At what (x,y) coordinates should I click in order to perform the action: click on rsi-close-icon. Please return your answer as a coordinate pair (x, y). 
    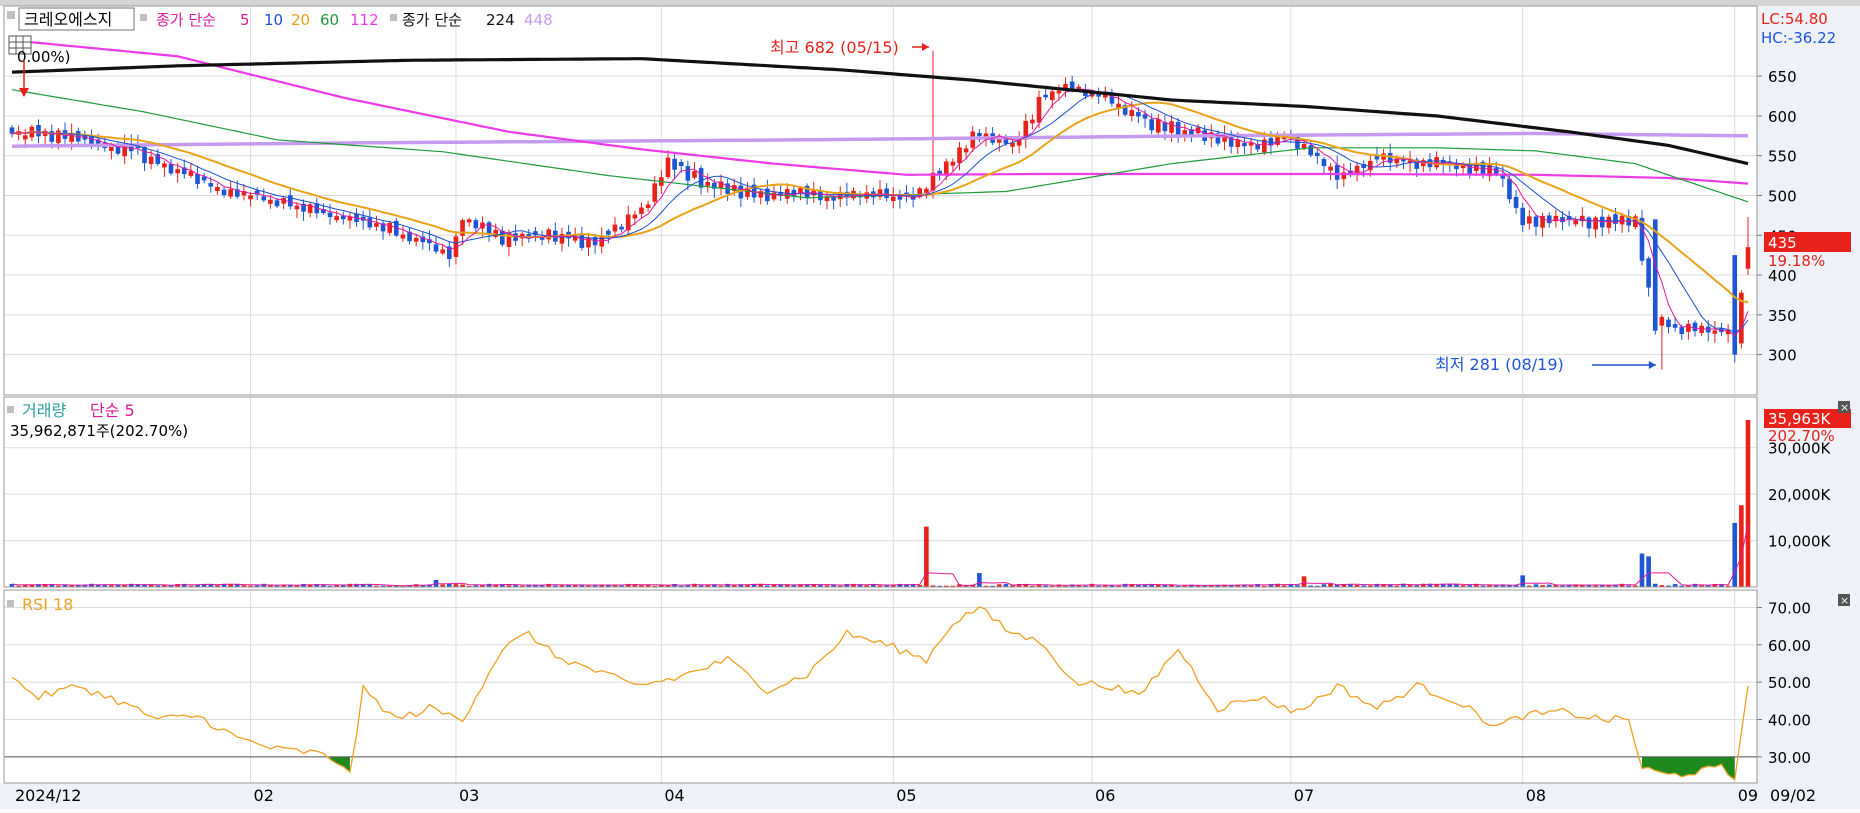
    Looking at the image, I should click on (1844, 600).